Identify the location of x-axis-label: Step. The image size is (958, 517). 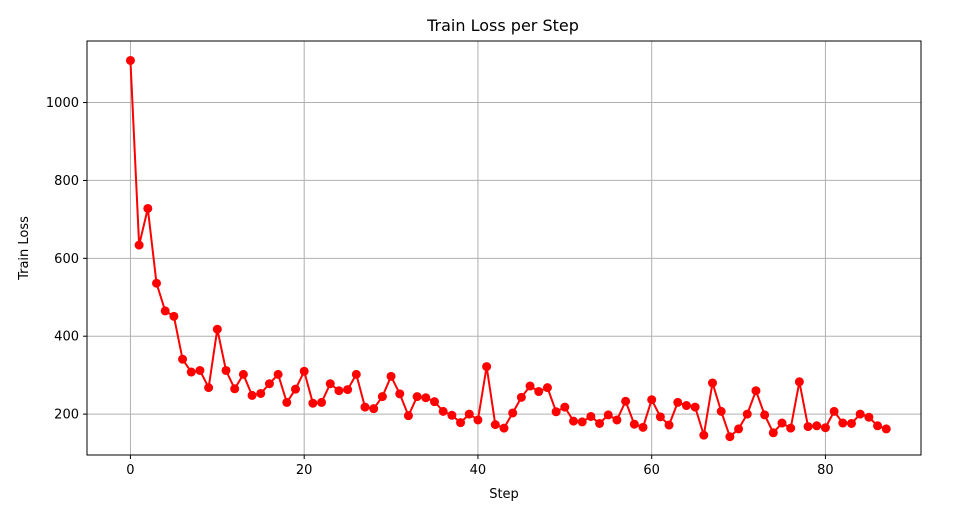
(504, 494).